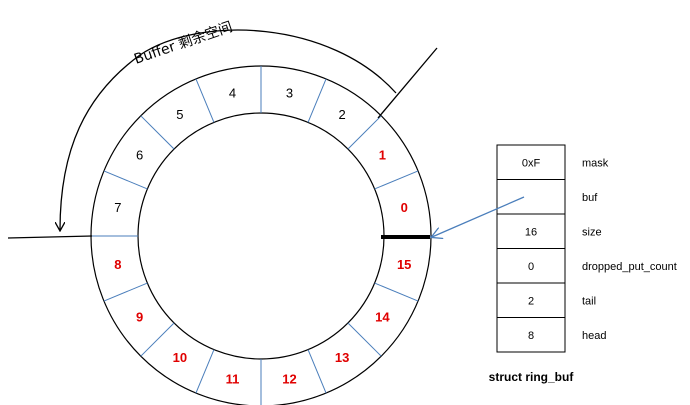 The image size is (690, 405). I want to click on ring-segment-label: 7, so click(117, 207).